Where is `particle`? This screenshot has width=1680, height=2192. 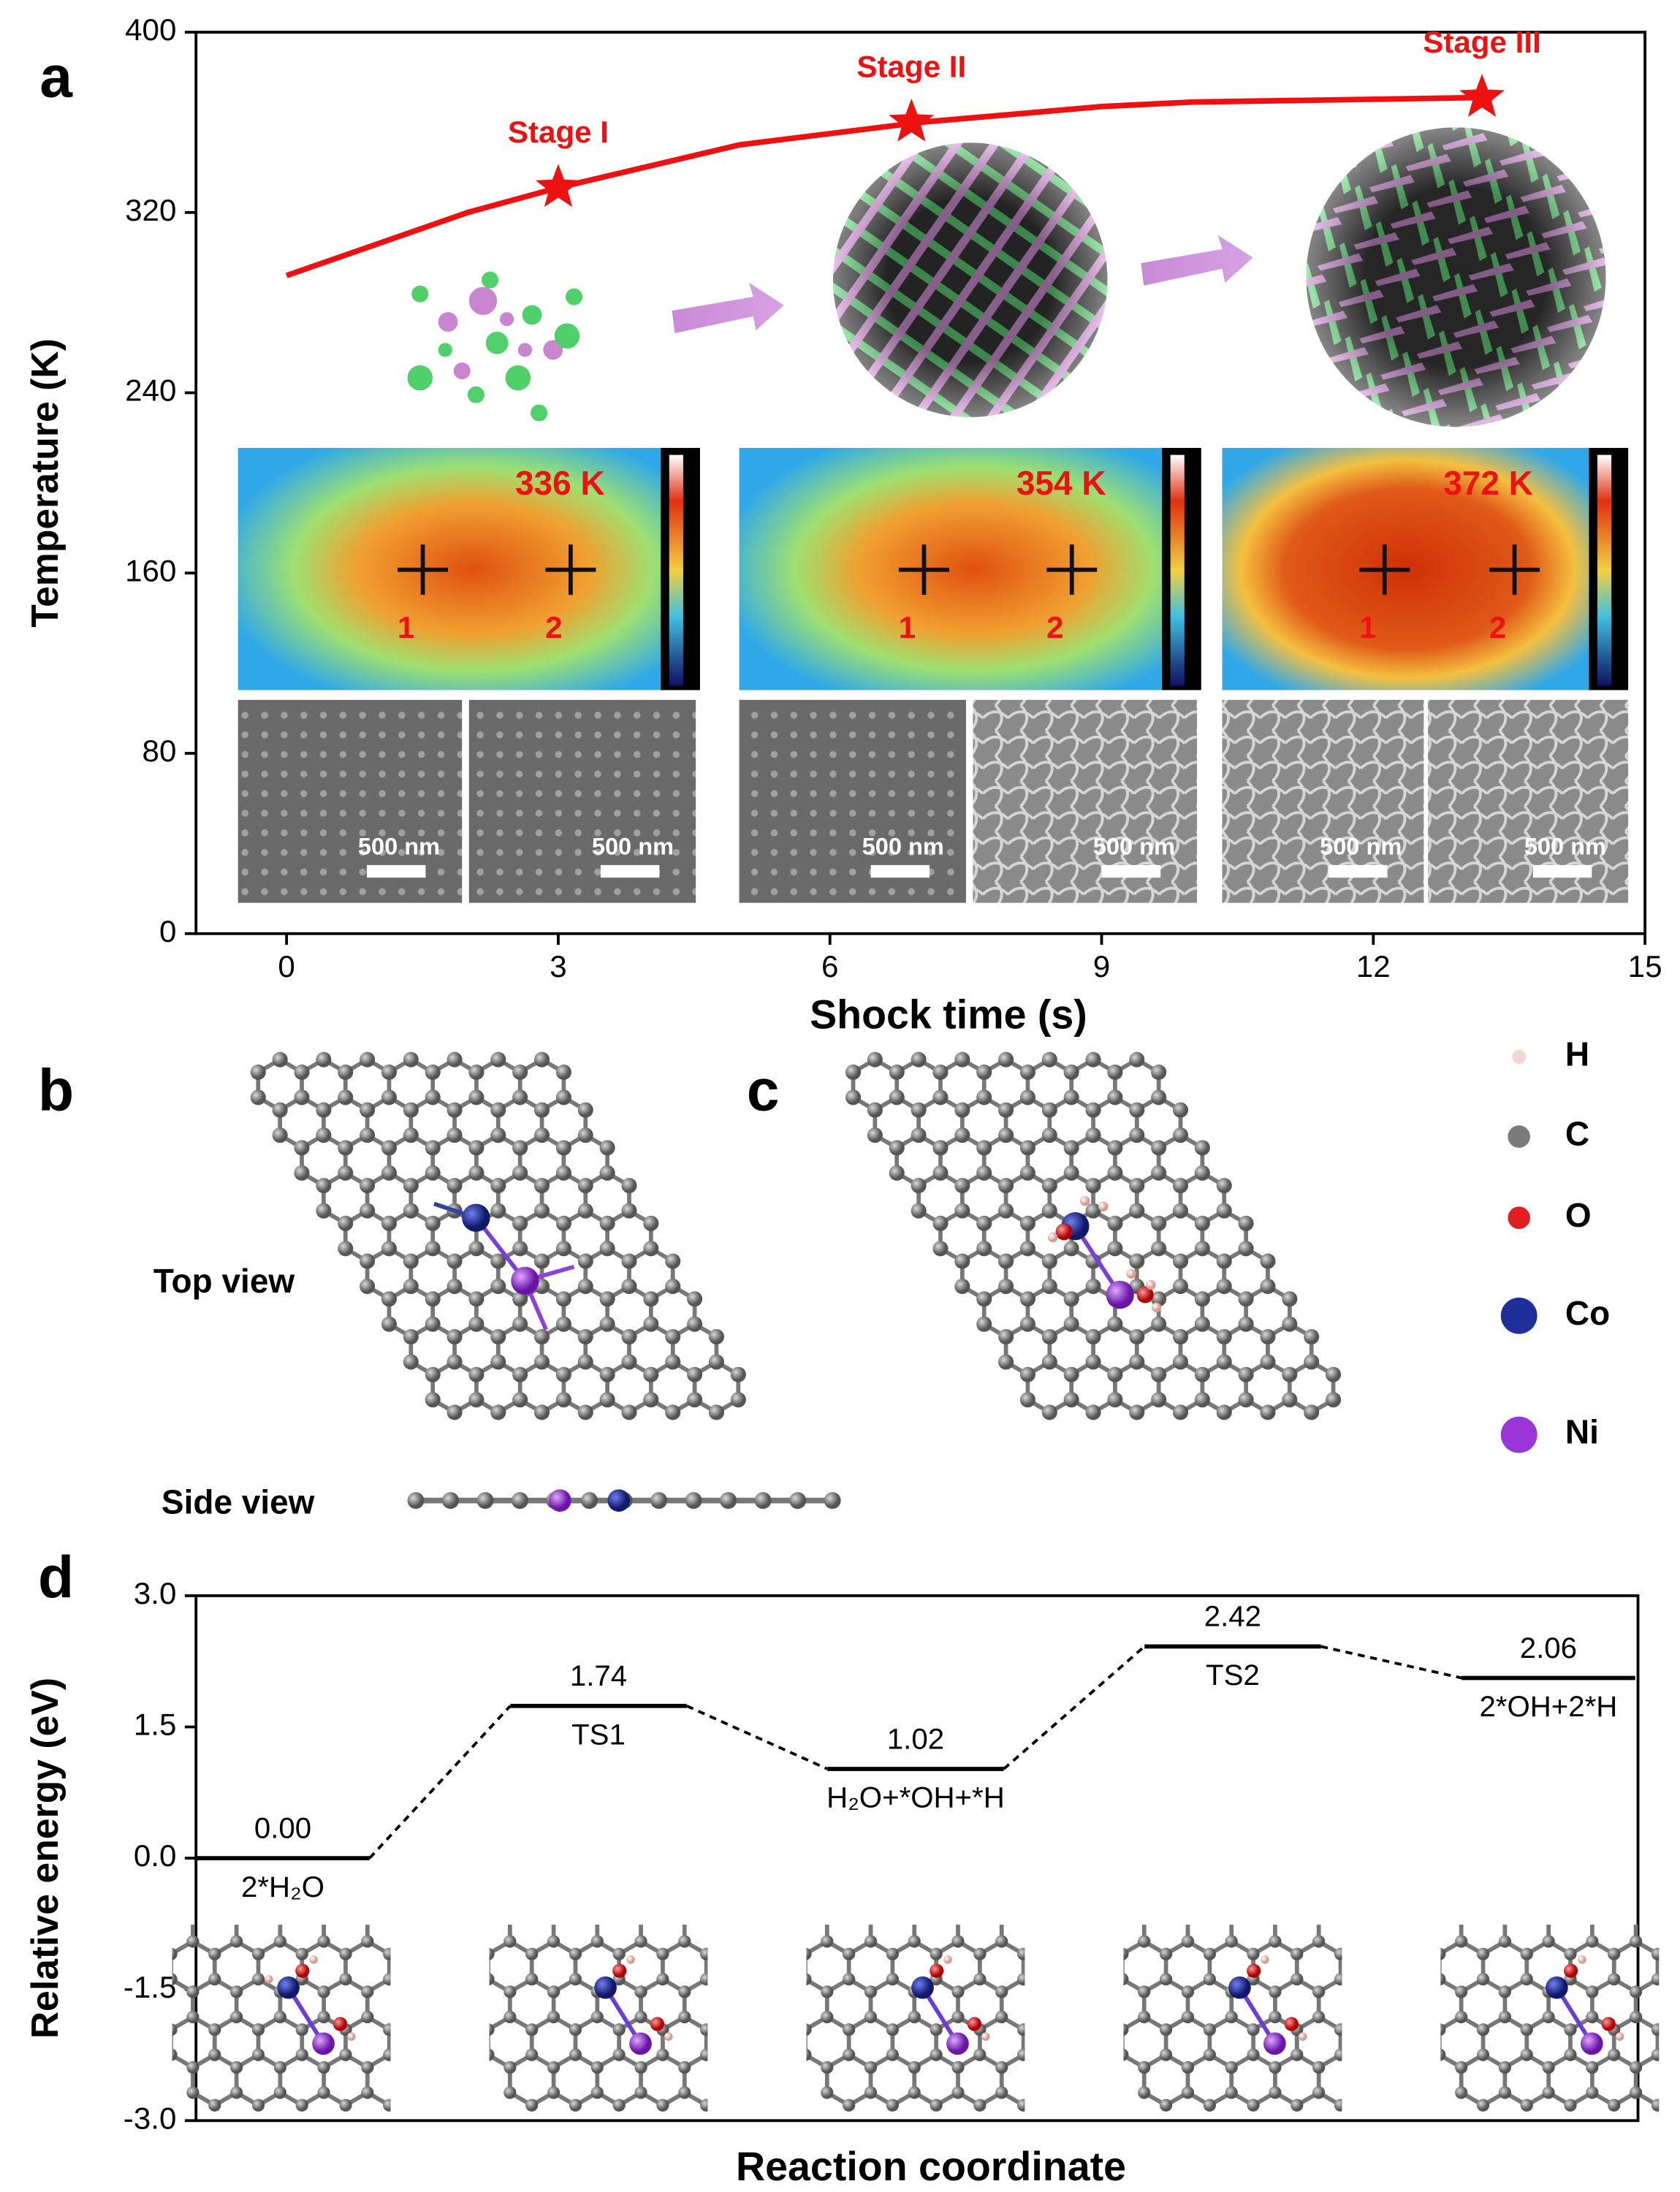 particle is located at coordinates (539, 413).